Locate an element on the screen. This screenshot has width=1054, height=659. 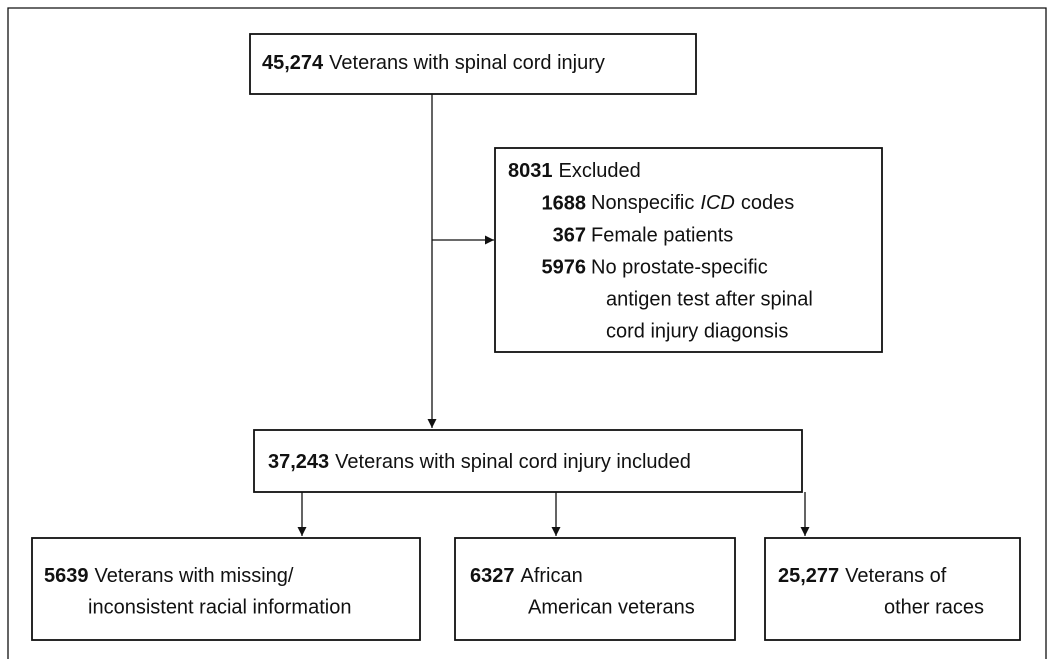
item-count: 5976 is located at coordinates (564, 267).